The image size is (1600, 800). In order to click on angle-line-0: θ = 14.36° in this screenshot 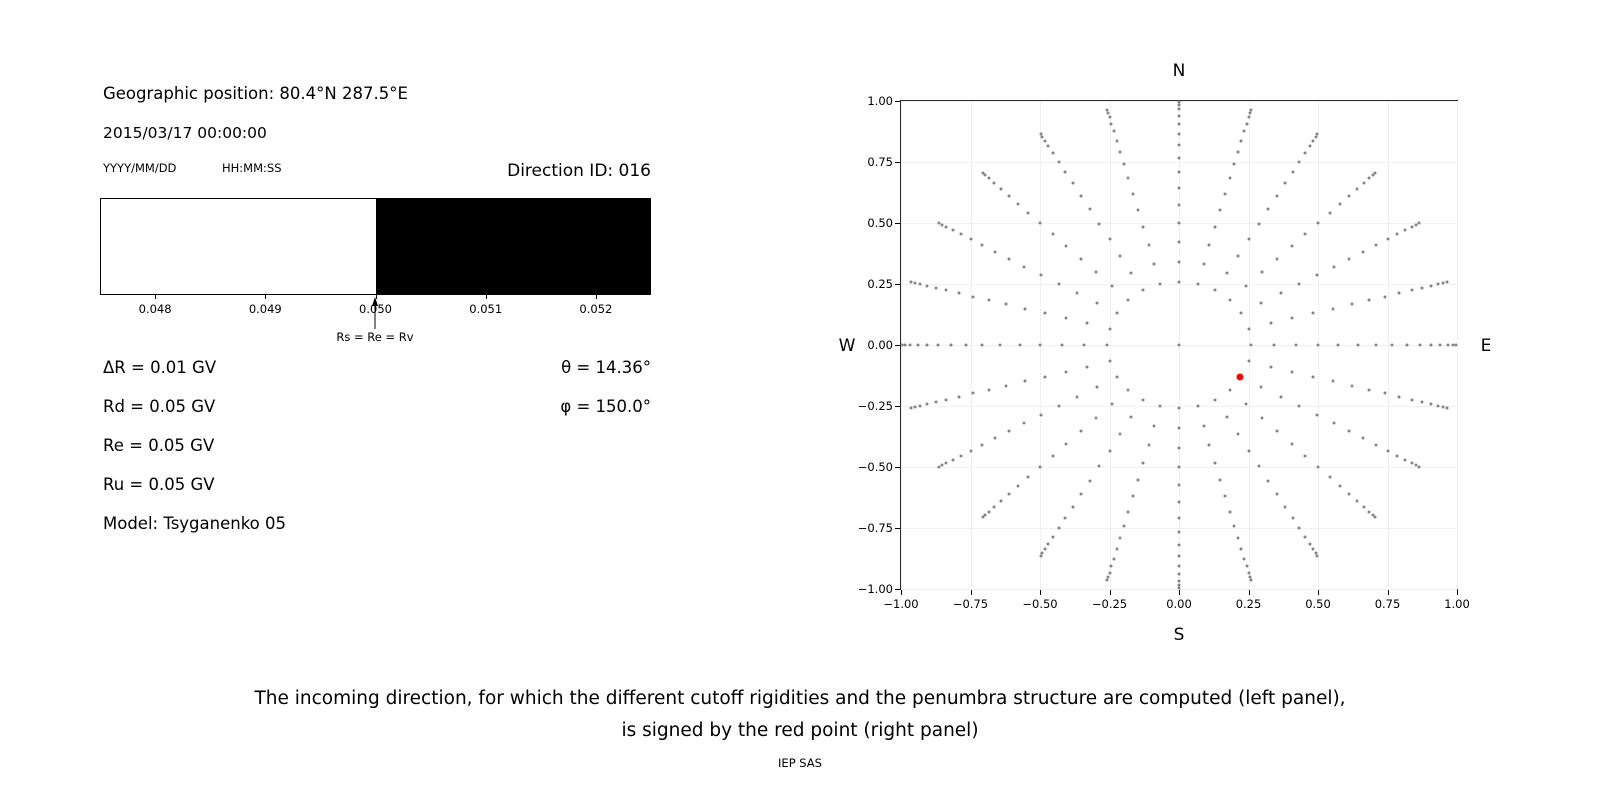, I will do `click(606, 367)`.